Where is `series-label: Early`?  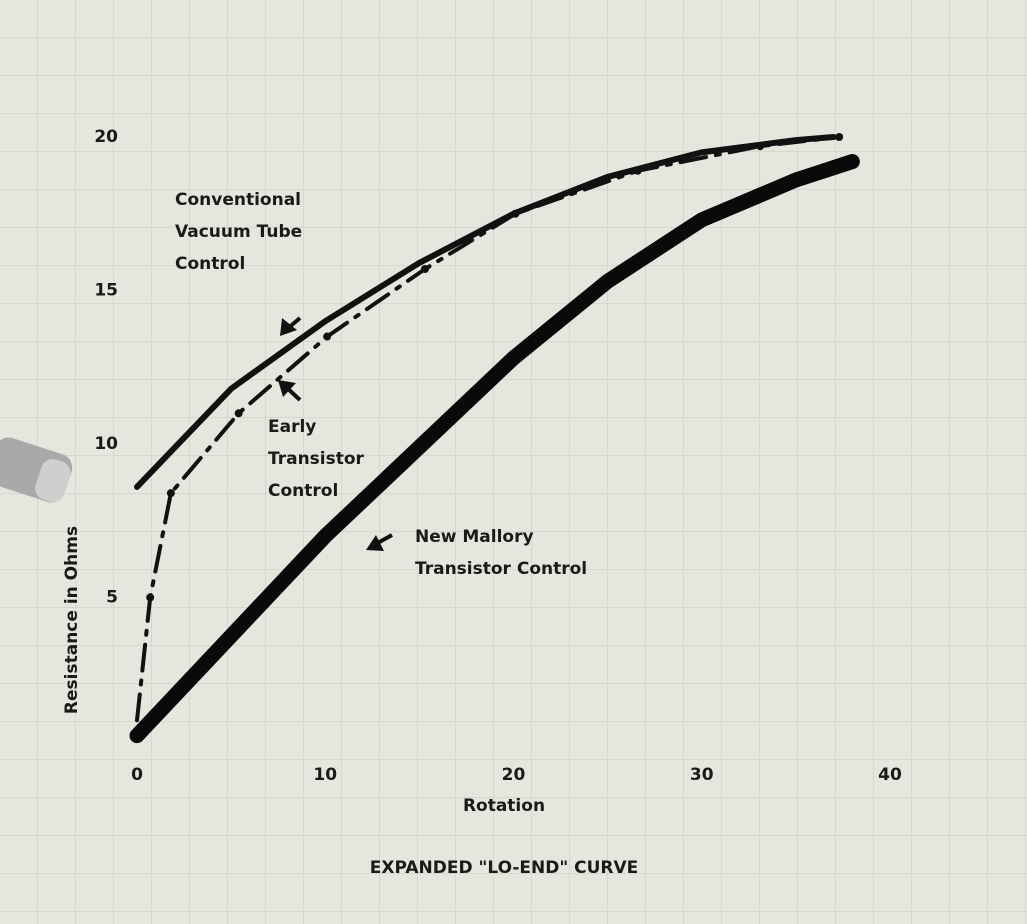
series-label: Early is located at coordinates (292, 427).